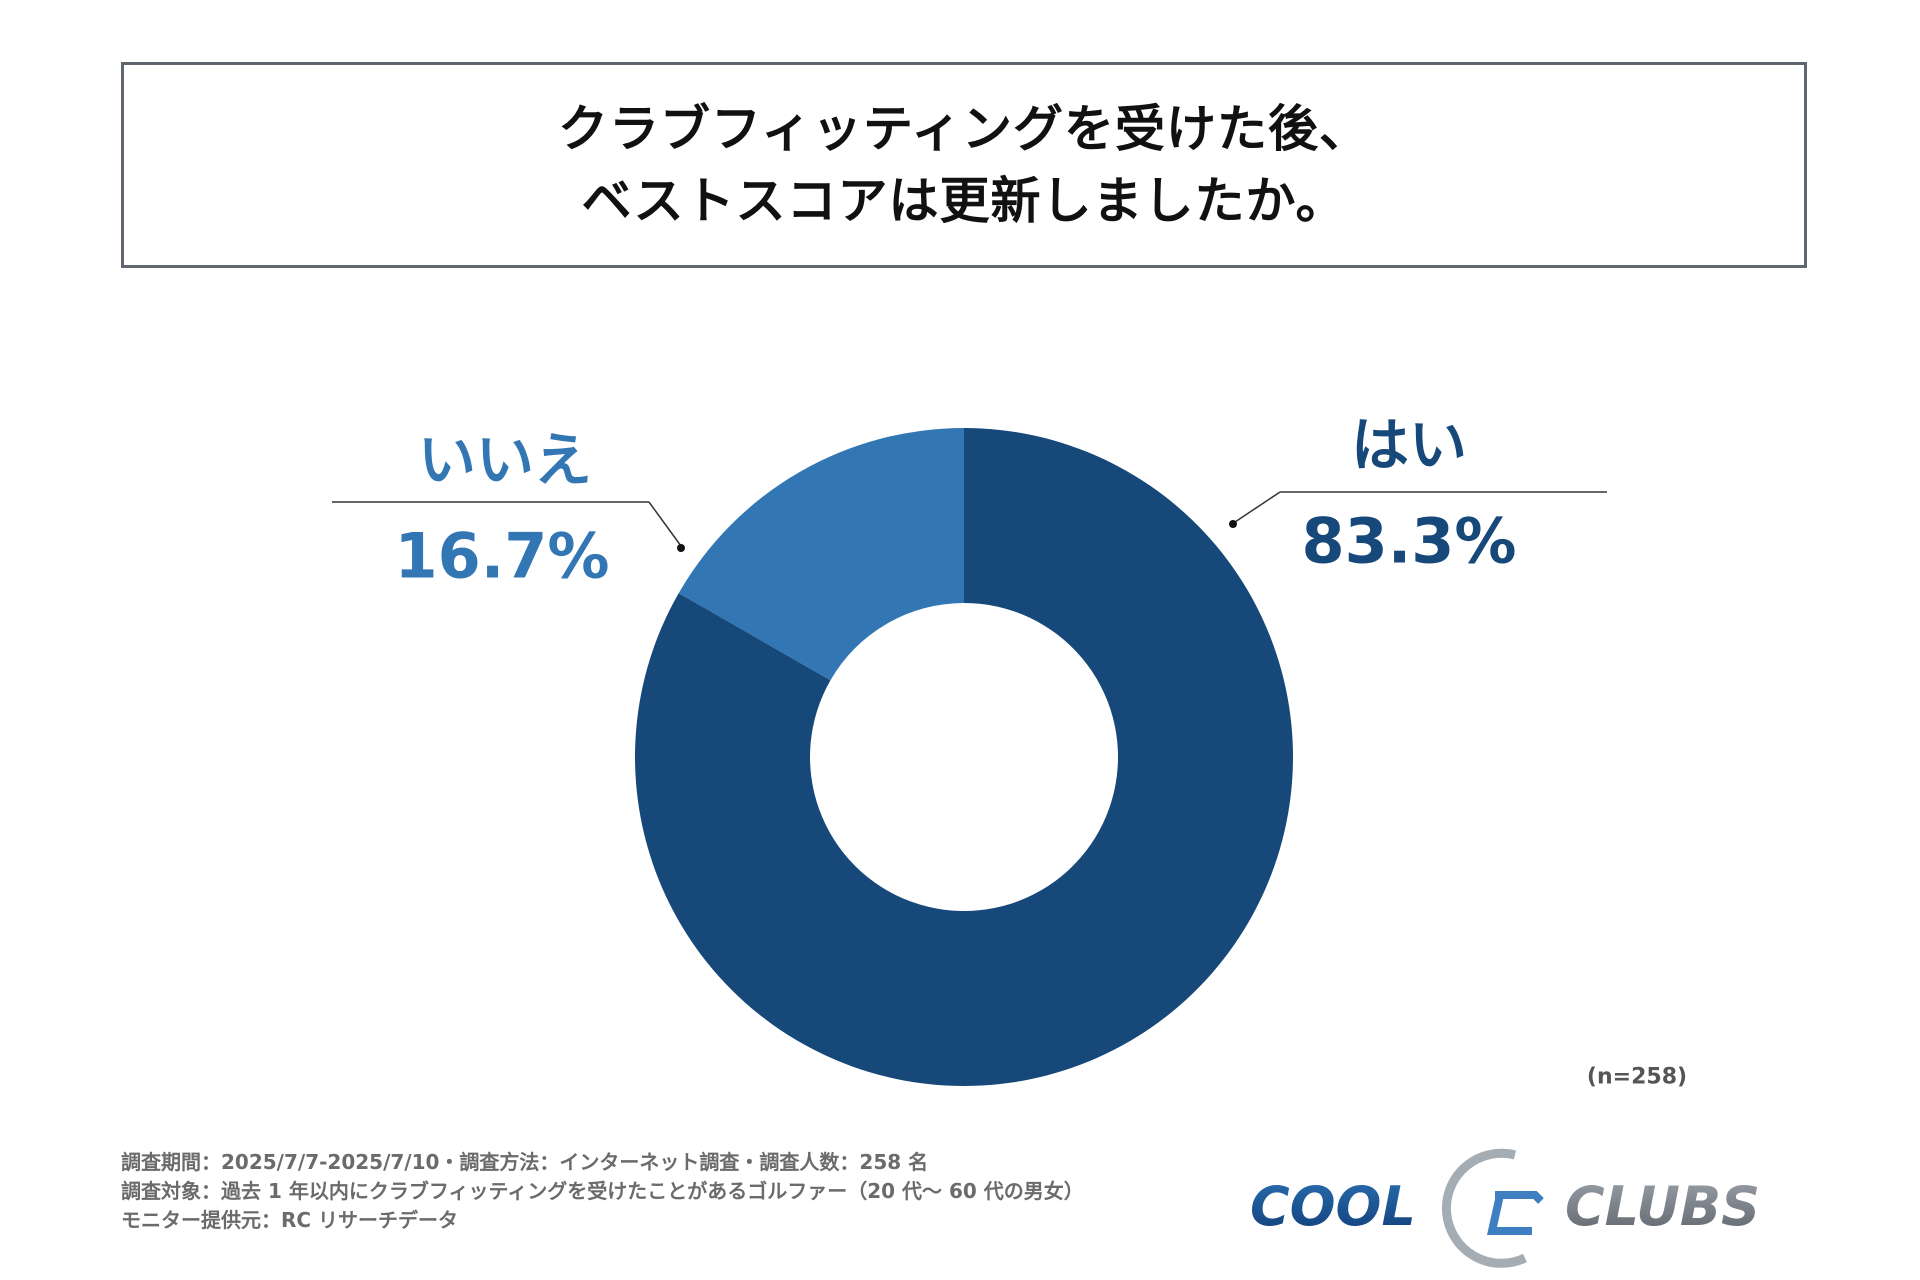 This screenshot has width=1920, height=1280. I want to click on leader-line-yes-diag, so click(1257, 507).